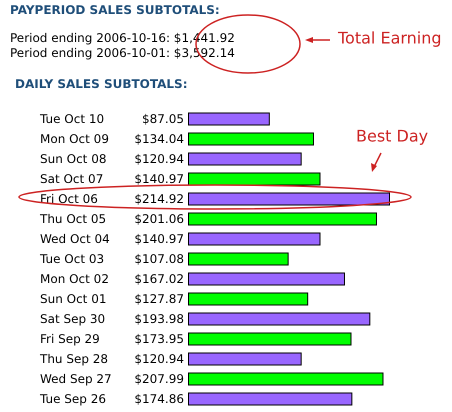 Image resolution: width=452 pixels, height=412 pixels. Describe the element at coordinates (72, 399) in the screenshot. I see `y-tick-label: Tue Sep 26` at that location.